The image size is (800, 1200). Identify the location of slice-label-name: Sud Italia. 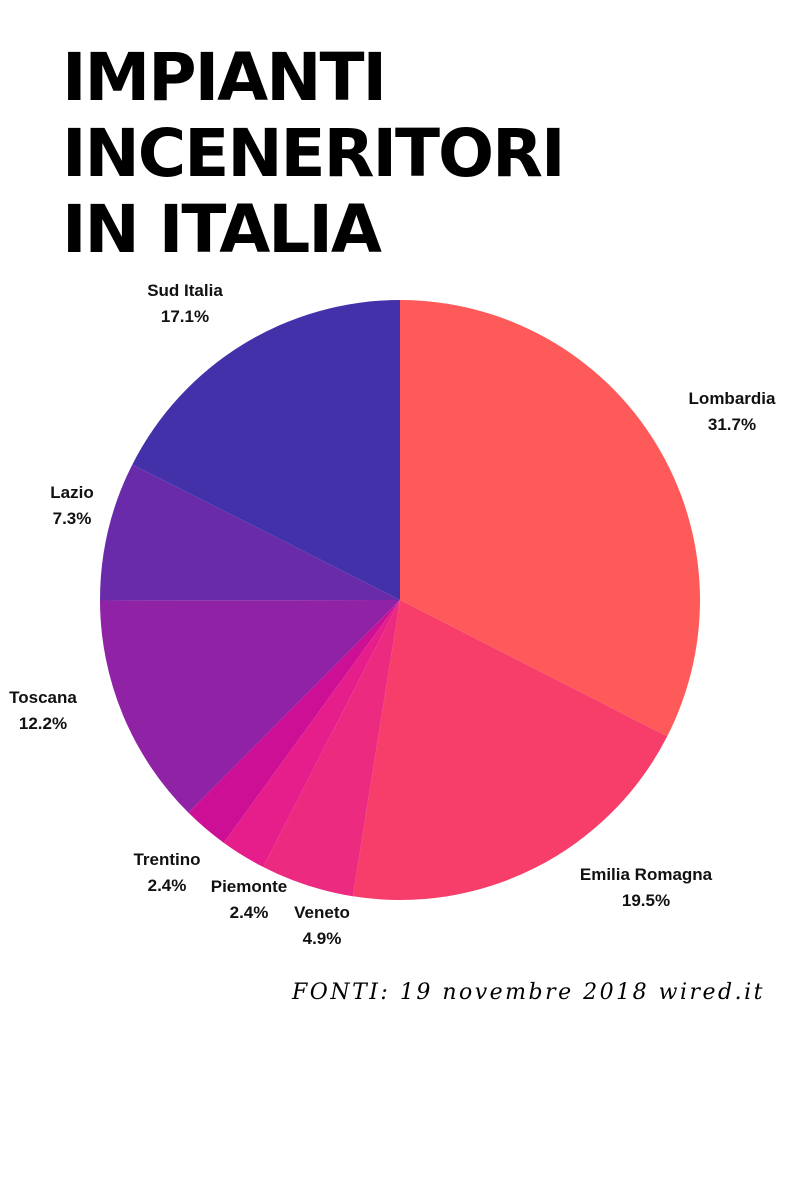
(185, 290).